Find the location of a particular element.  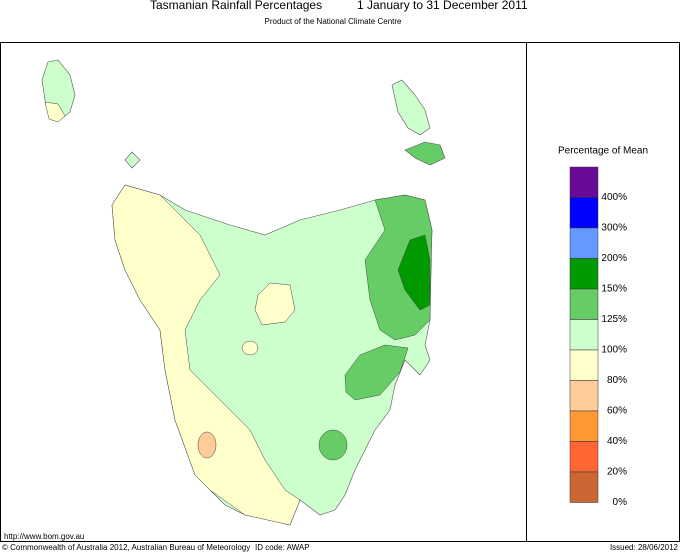

flinders-island is located at coordinates (411, 107).